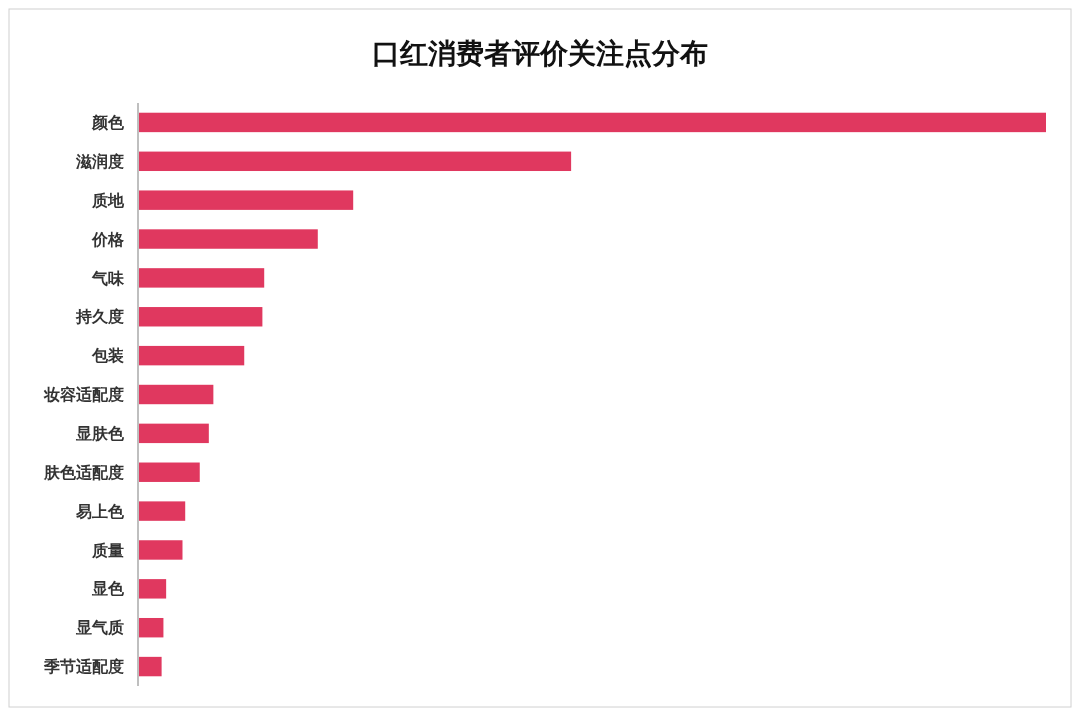 This screenshot has width=1080, height=716. Describe the element at coordinates (100, 433) in the screenshot. I see `y-tick-label: 显肤色` at that location.